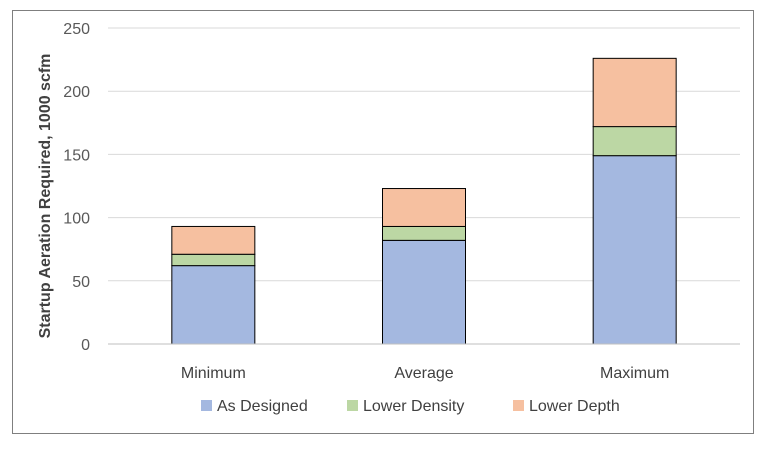  I want to click on x-category-label: Maximum, so click(634, 373).